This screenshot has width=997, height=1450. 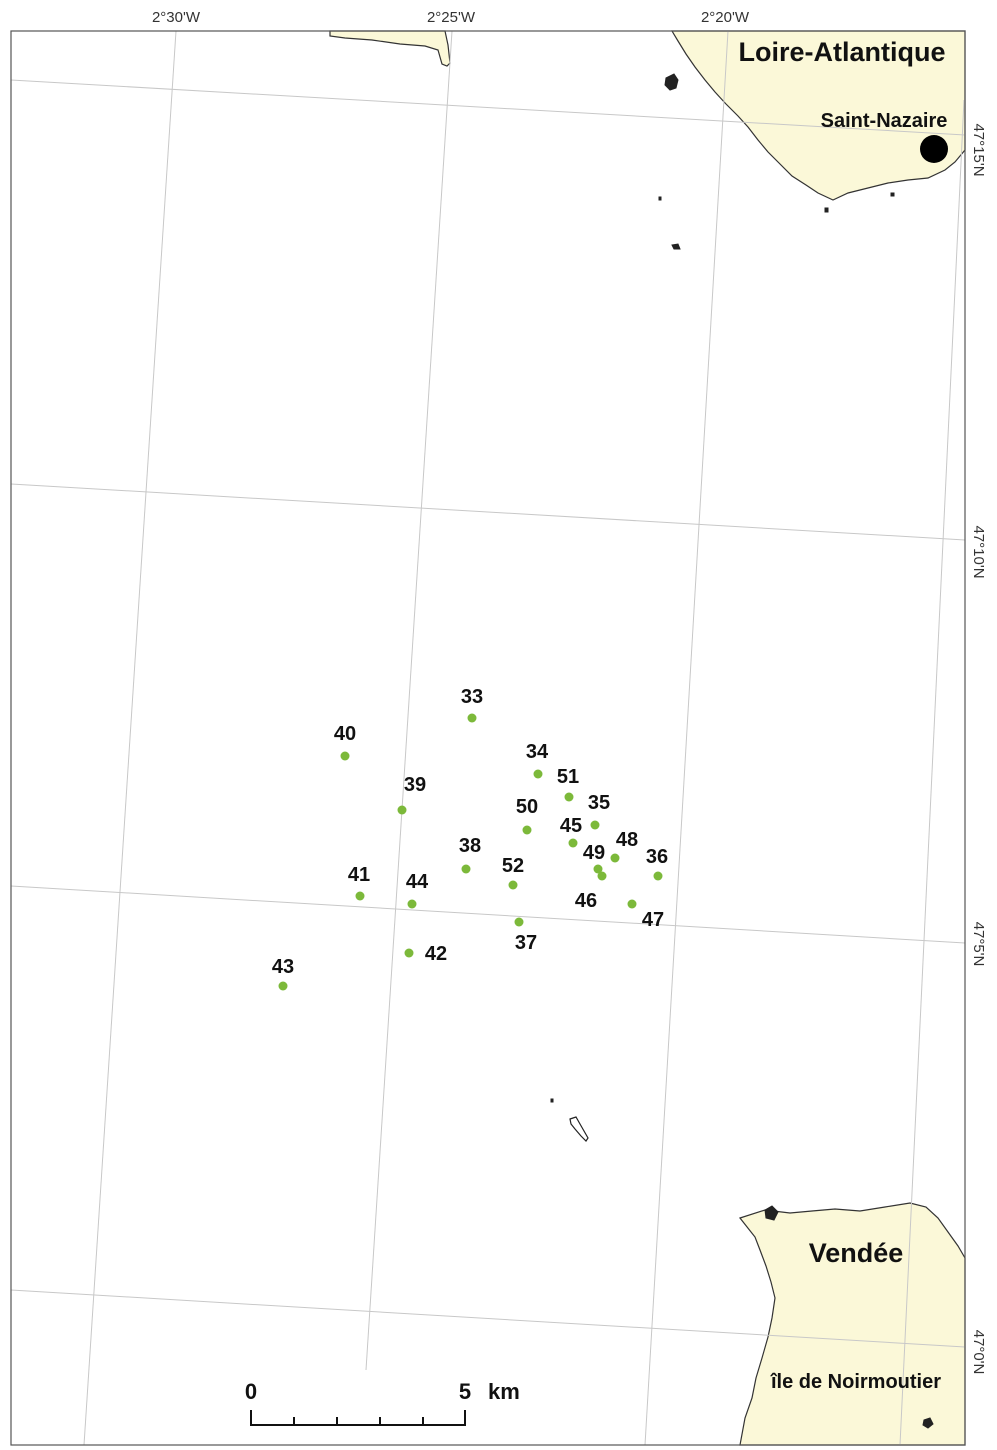 What do you see at coordinates (686, 738) in the screenshot?
I see `meridian-2-20w` at bounding box center [686, 738].